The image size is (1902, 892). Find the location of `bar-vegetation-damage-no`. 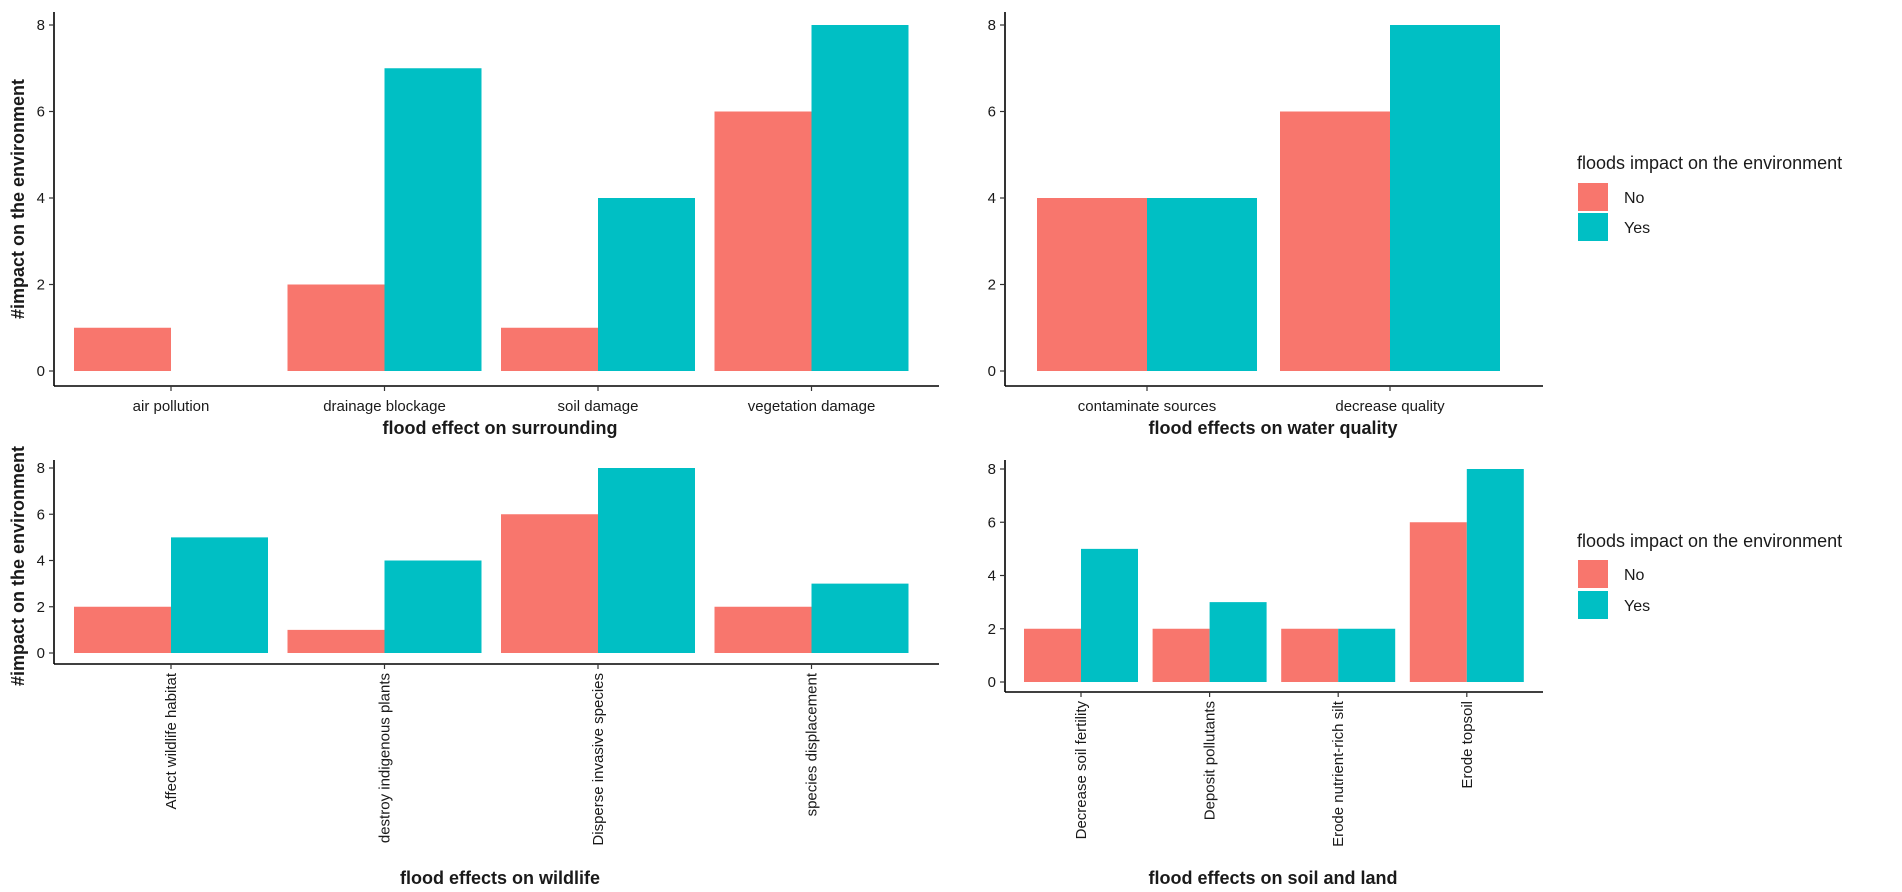

bar-vegetation-damage-no is located at coordinates (763, 241).